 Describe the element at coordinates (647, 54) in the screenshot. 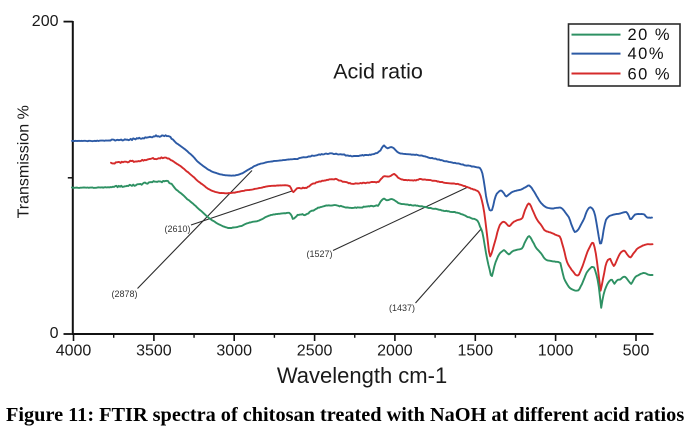

I see `svg-text: 40%` at that location.